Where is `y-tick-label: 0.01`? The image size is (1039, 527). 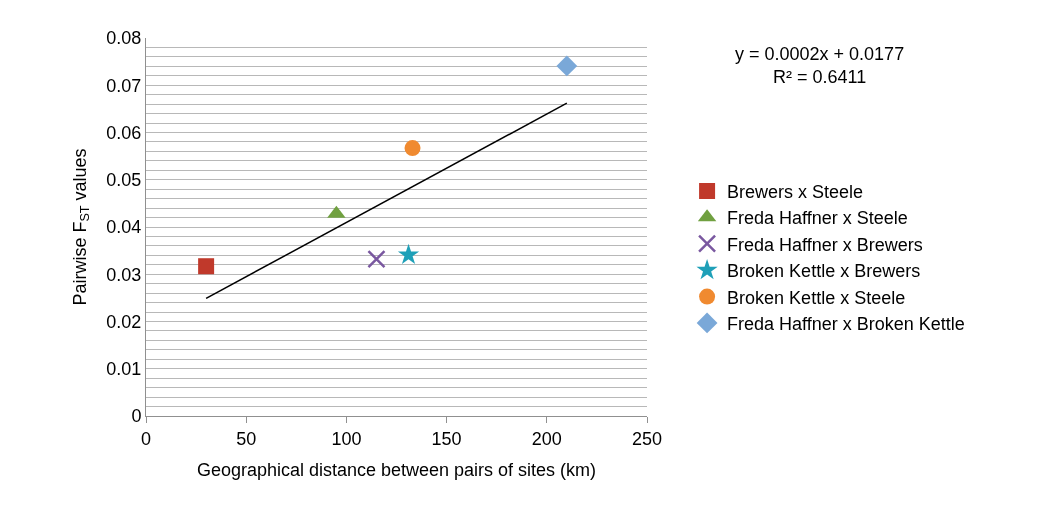
y-tick-label: 0.01 is located at coordinates (124, 369).